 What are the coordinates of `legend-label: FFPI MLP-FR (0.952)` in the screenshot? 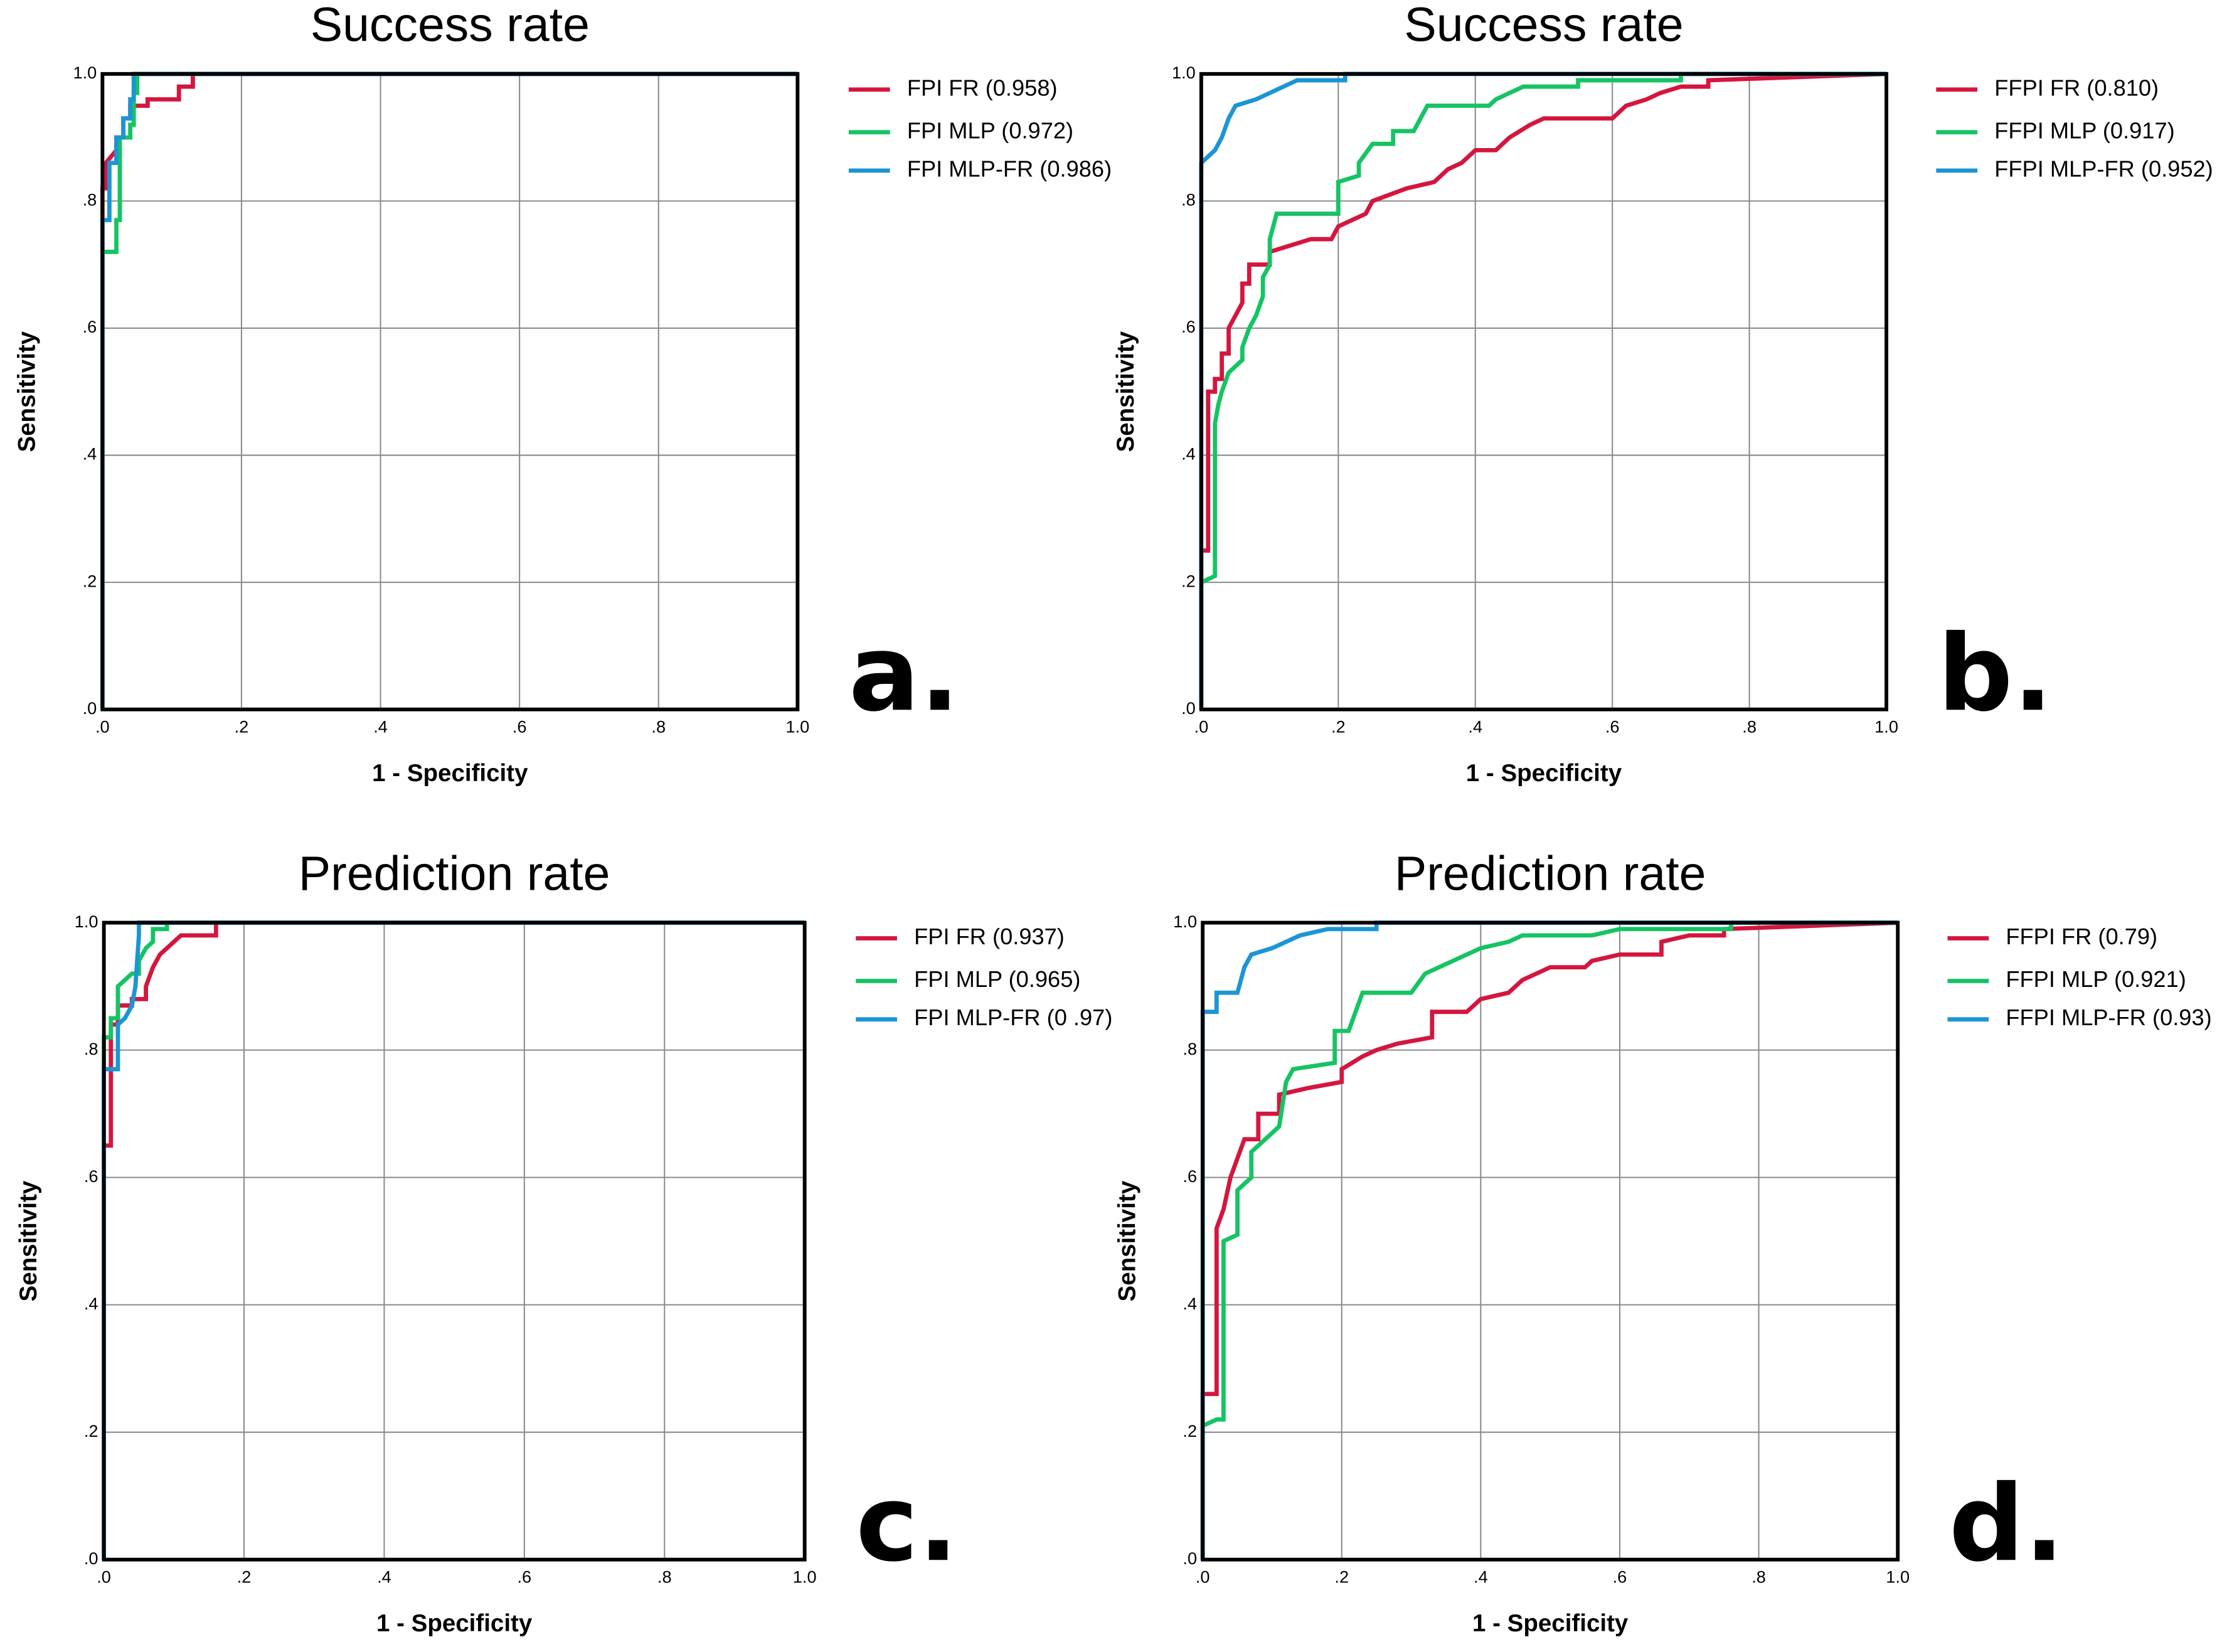 It's located at (2103, 169).